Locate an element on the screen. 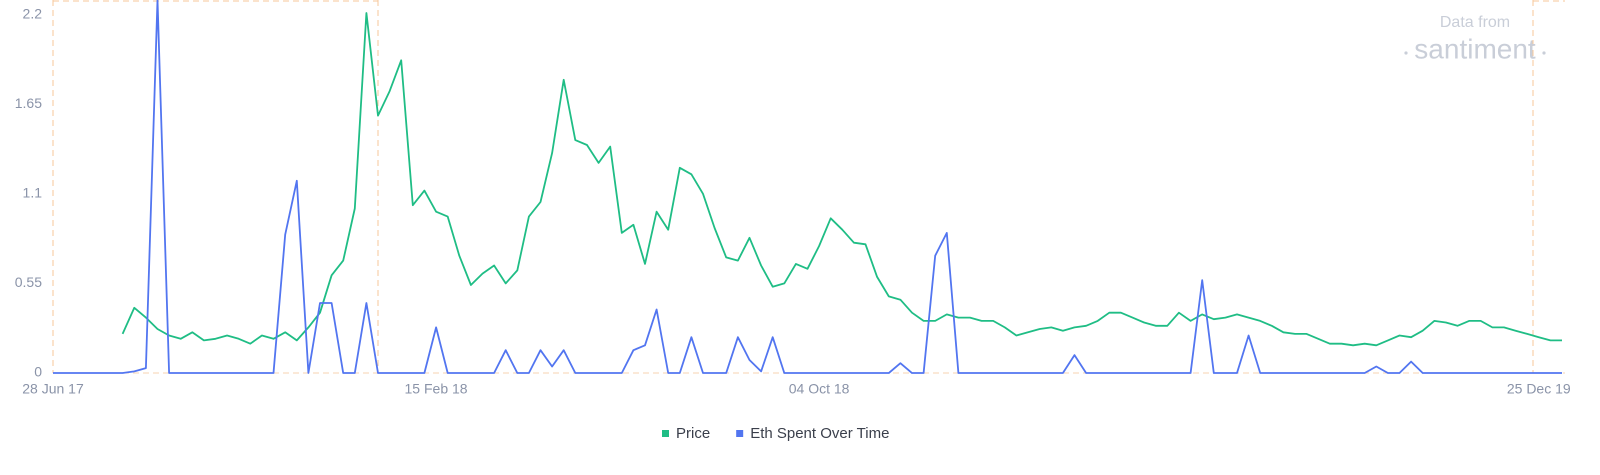  y-tick-label: 2.2 is located at coordinates (33, 13).